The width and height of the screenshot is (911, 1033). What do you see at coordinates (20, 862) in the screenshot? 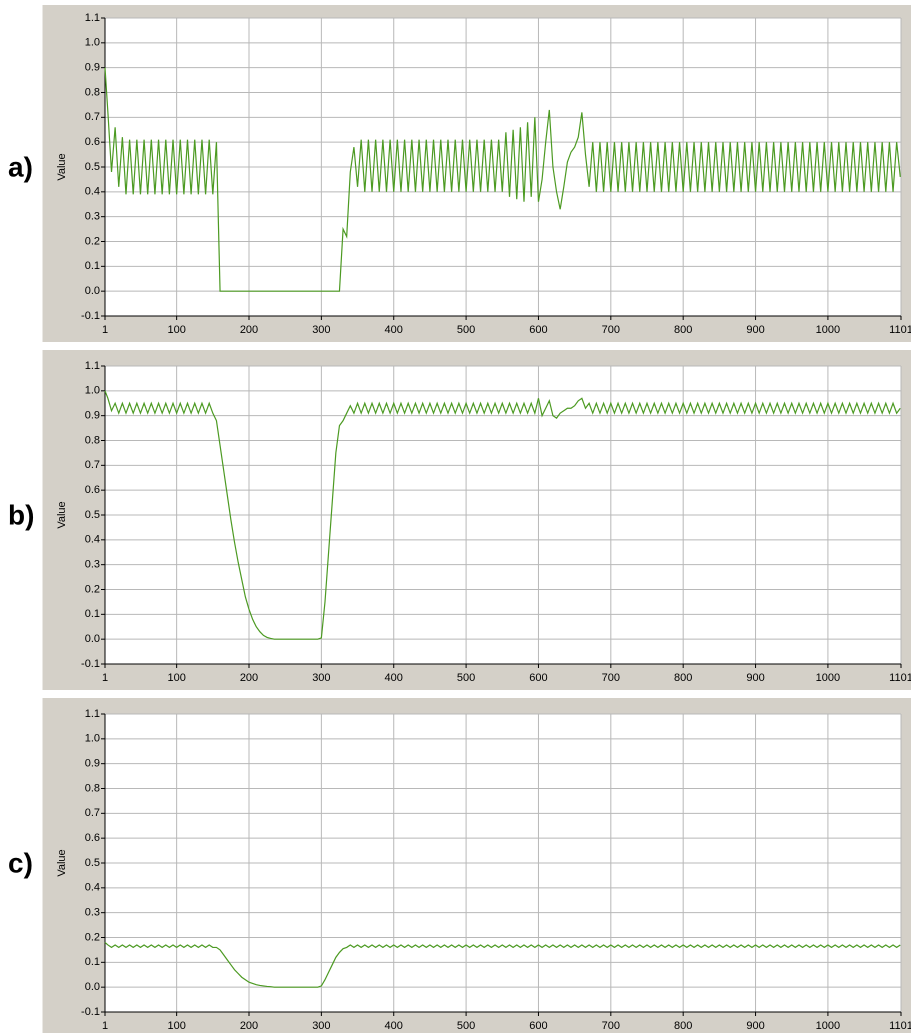
I see `panel-label: c)` at bounding box center [20, 862].